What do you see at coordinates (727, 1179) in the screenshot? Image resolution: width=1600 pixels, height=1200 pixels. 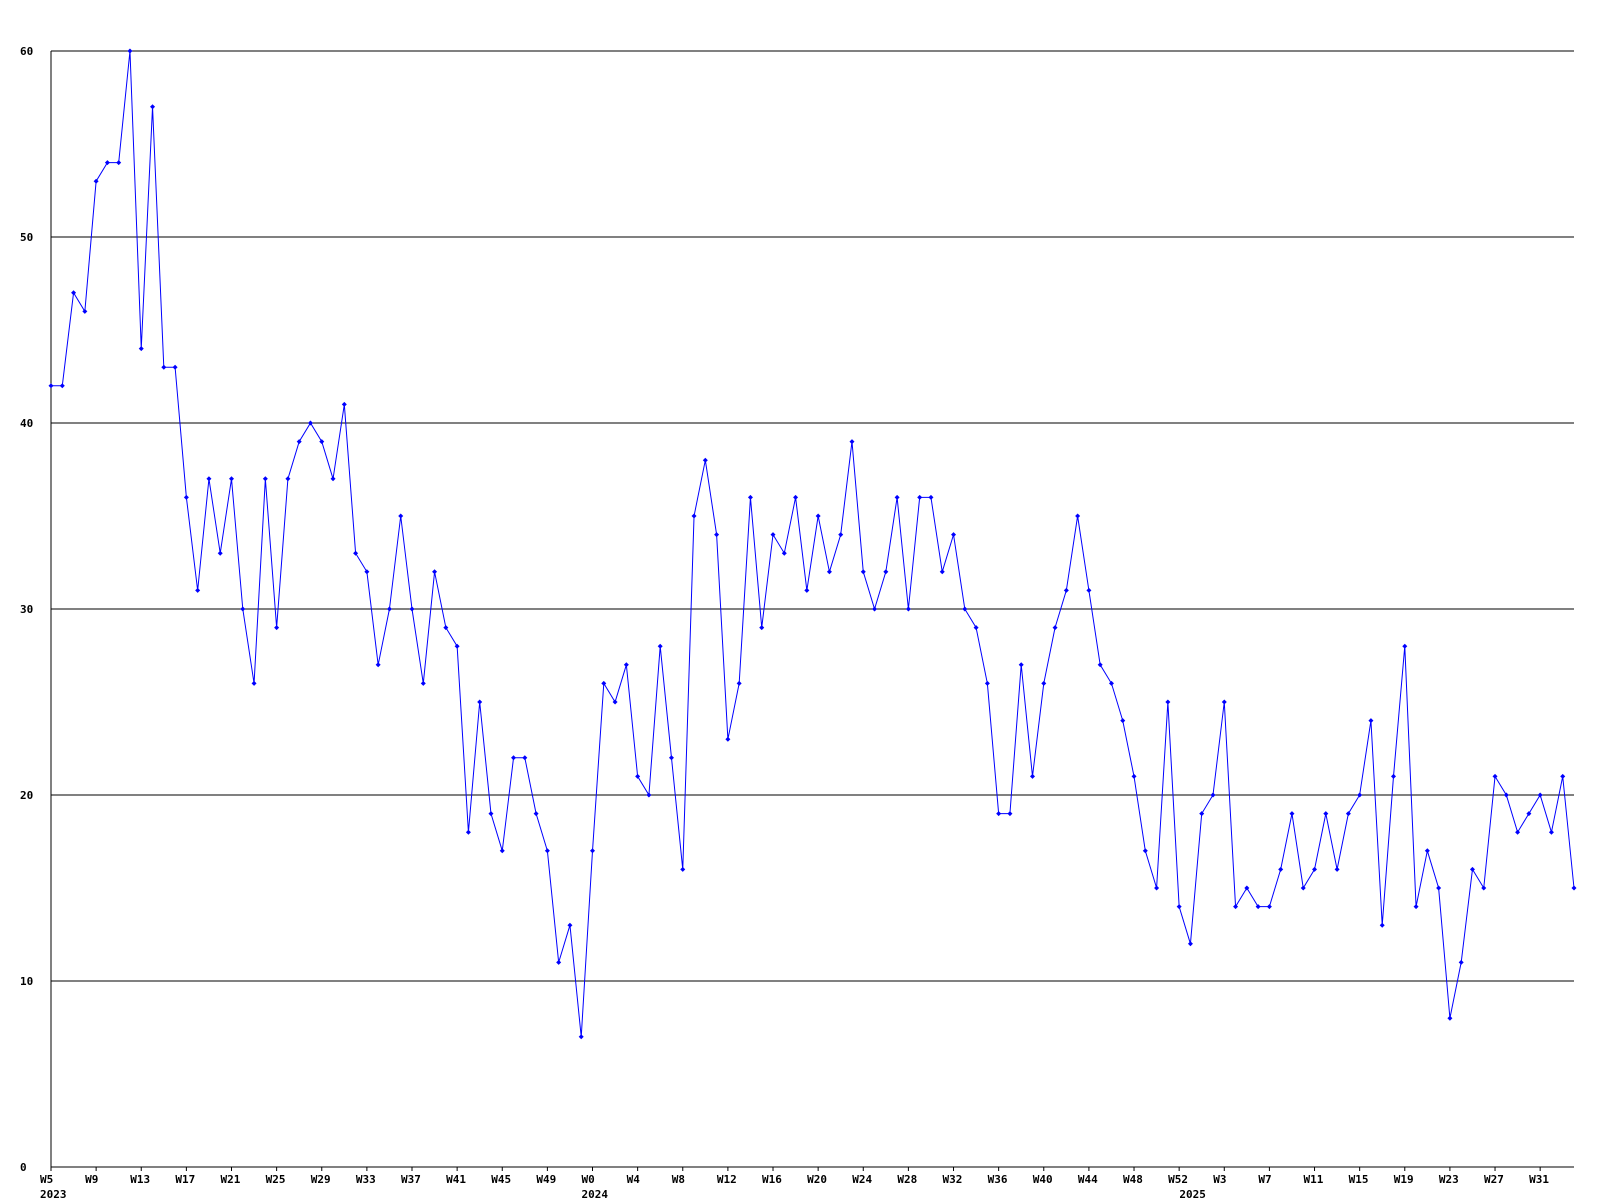 I see `x-tick-label: W12` at bounding box center [727, 1179].